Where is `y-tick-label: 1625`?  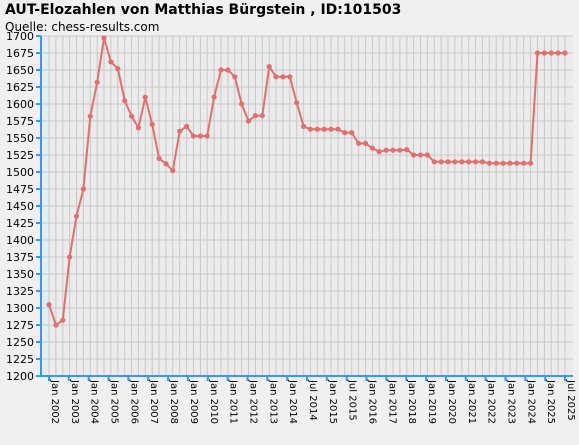 y-tick-label: 1625 is located at coordinates (20, 87).